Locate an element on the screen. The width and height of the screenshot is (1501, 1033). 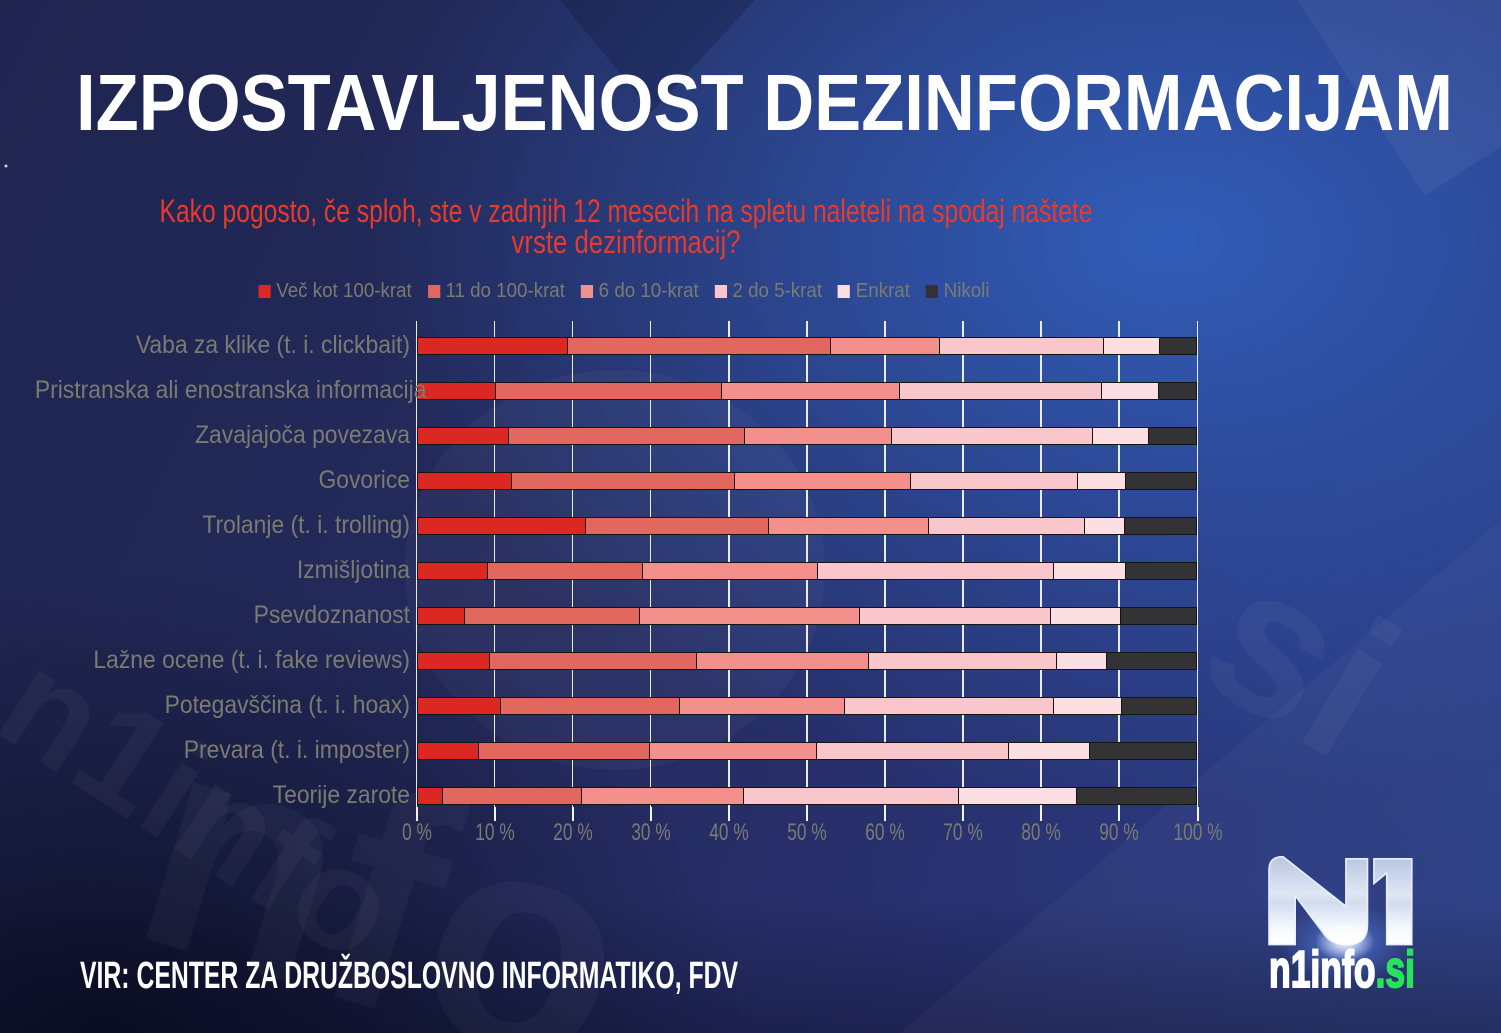
svg-text: n1info.si is located at coordinates (1342, 970).